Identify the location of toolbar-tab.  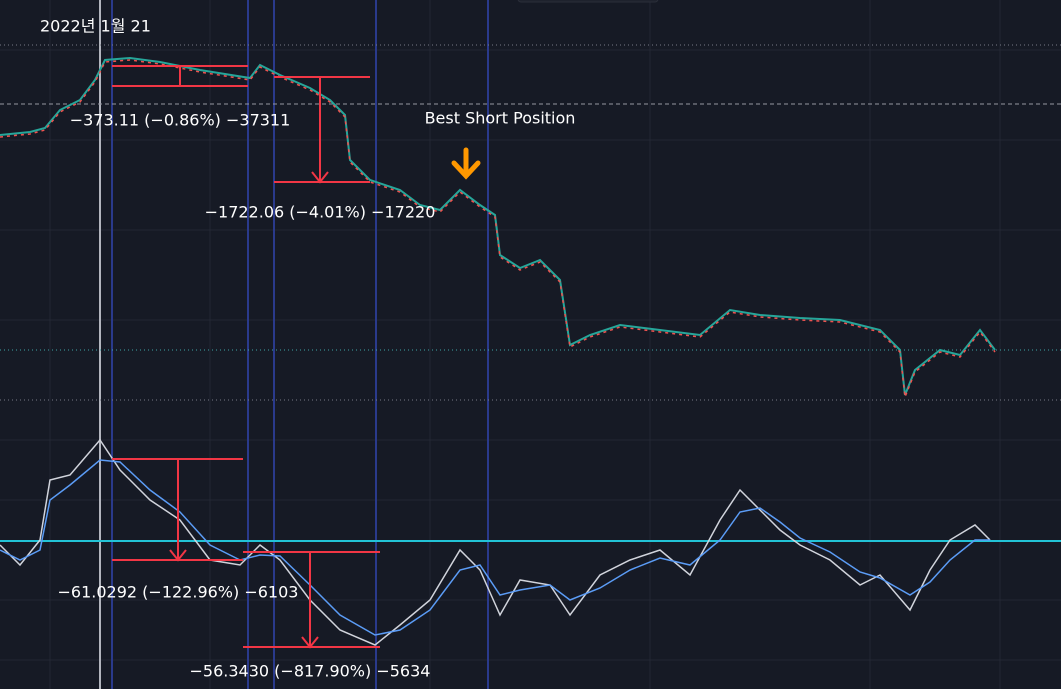
(588, 1).